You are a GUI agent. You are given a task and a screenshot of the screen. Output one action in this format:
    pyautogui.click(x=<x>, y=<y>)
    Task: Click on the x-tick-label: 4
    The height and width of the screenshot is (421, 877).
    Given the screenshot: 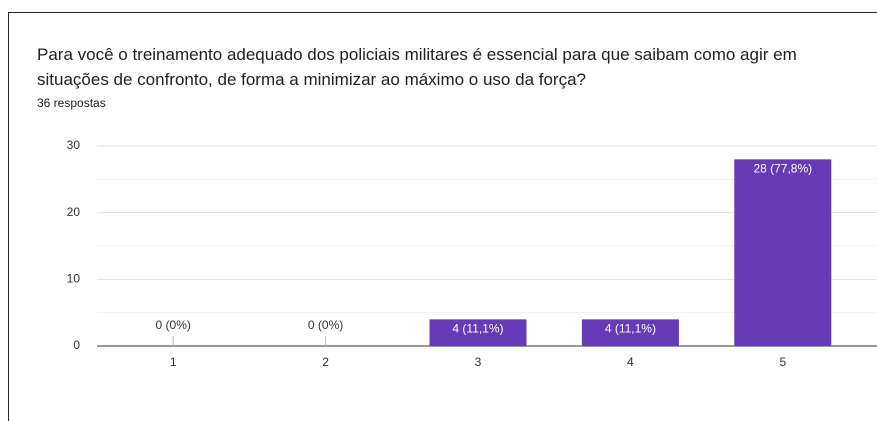 What is the action you would take?
    pyautogui.click(x=630, y=362)
    